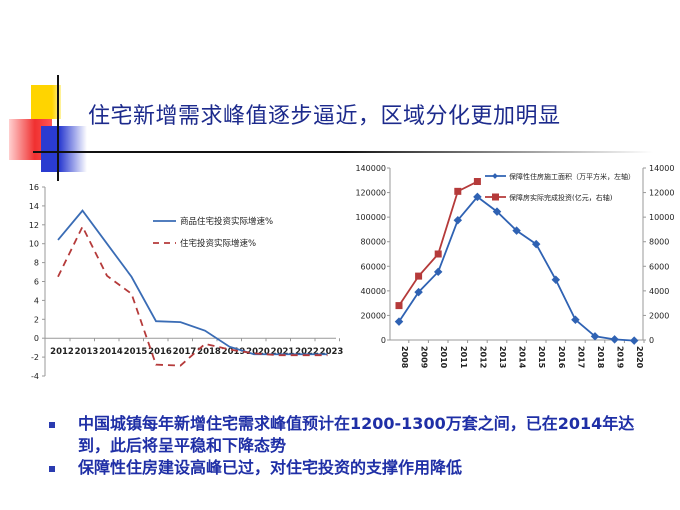 The image size is (680, 510). What do you see at coordinates (370, 168) in the screenshot?
I see `left-y-tick-label: 140000` at bounding box center [370, 168].